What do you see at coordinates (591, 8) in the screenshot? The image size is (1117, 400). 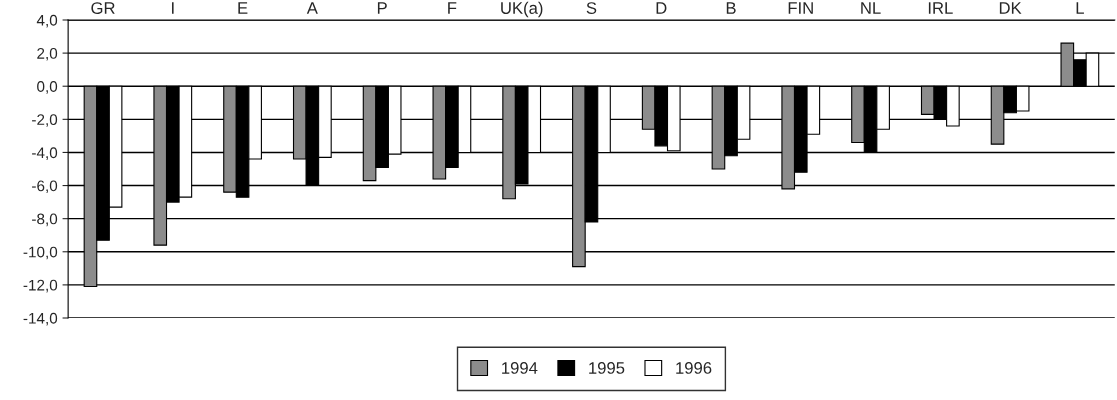 I see `x-tick-label: S` at bounding box center [591, 8].